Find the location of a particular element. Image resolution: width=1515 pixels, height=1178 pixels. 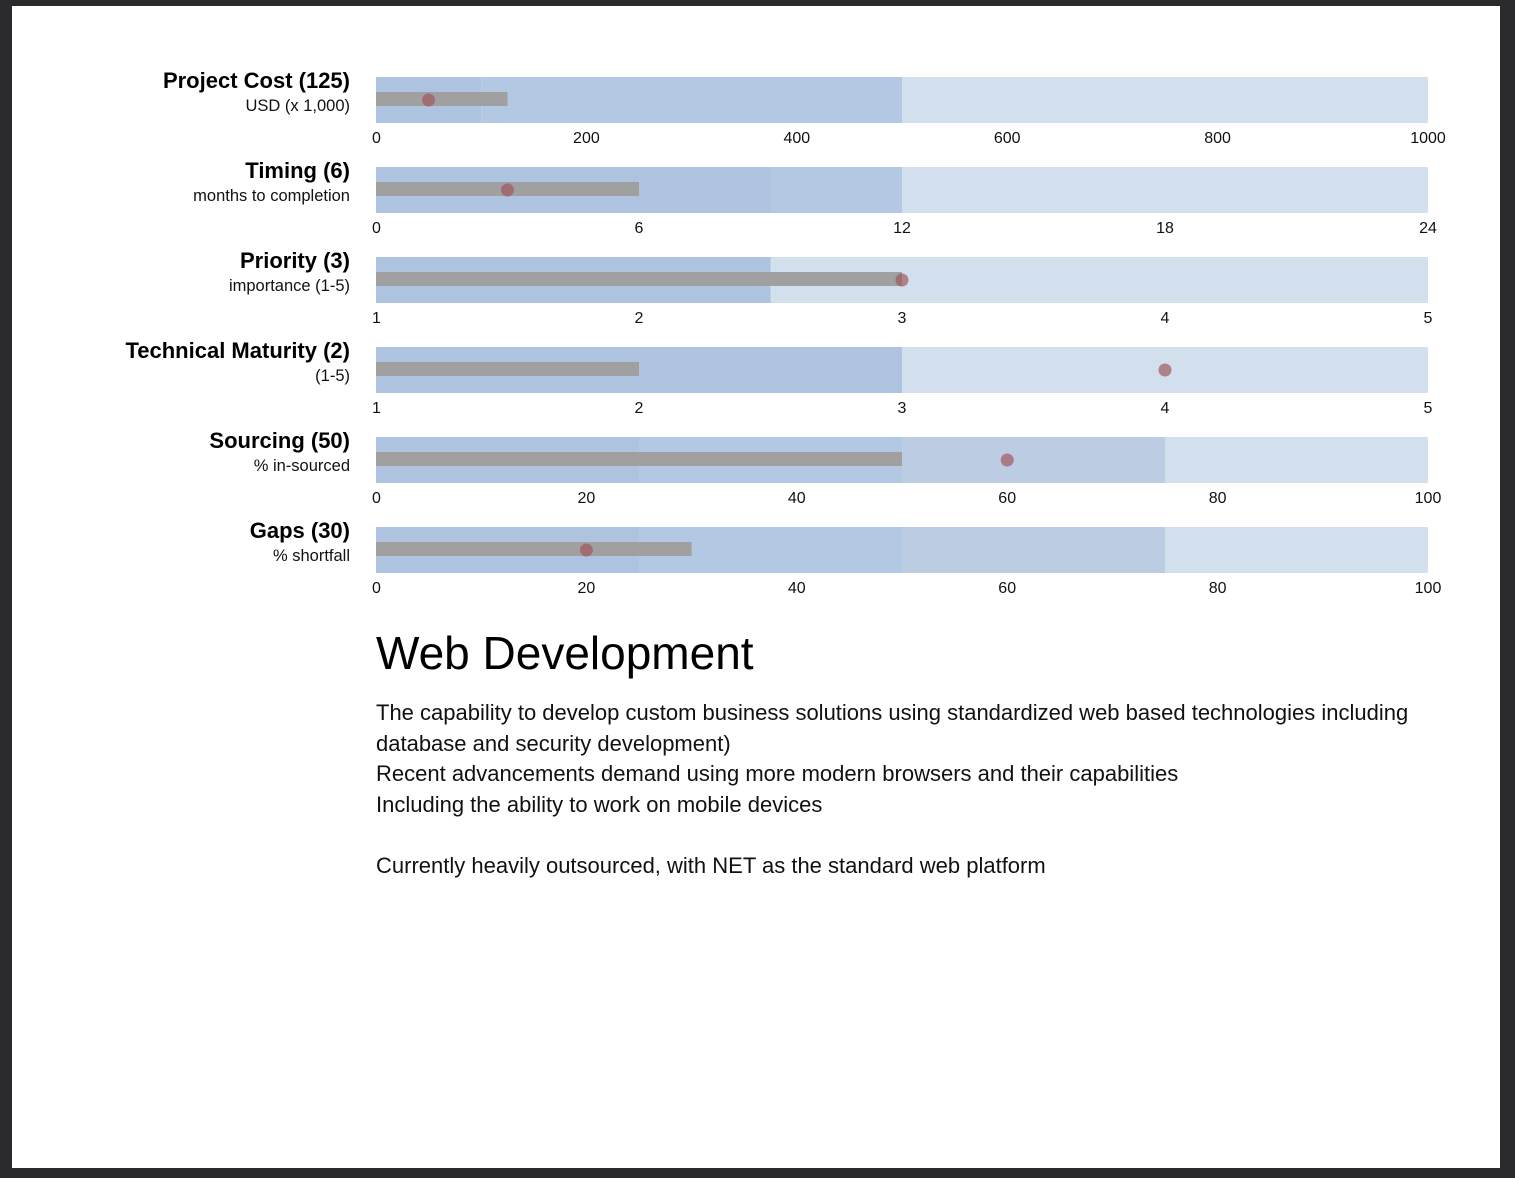

tick-label: 6 is located at coordinates (639, 228).